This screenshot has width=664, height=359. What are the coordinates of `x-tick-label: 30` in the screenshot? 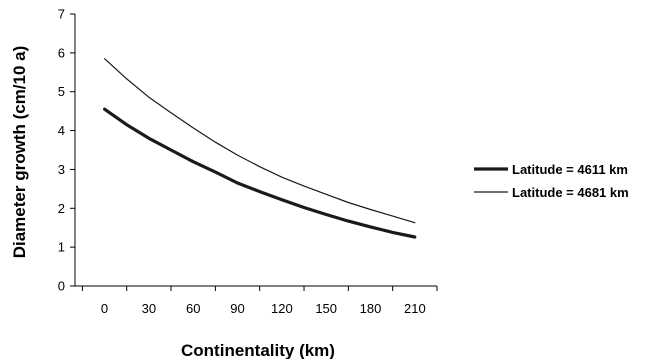 It's located at (149, 308).